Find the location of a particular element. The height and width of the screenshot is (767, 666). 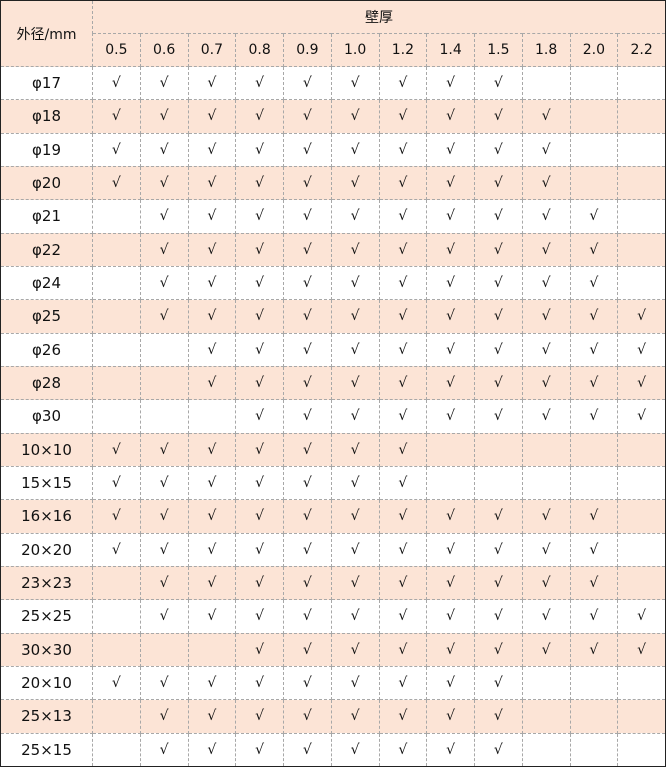

table-row: 10×10 √ √ √ √ √ √ √ is located at coordinates (333, 449).